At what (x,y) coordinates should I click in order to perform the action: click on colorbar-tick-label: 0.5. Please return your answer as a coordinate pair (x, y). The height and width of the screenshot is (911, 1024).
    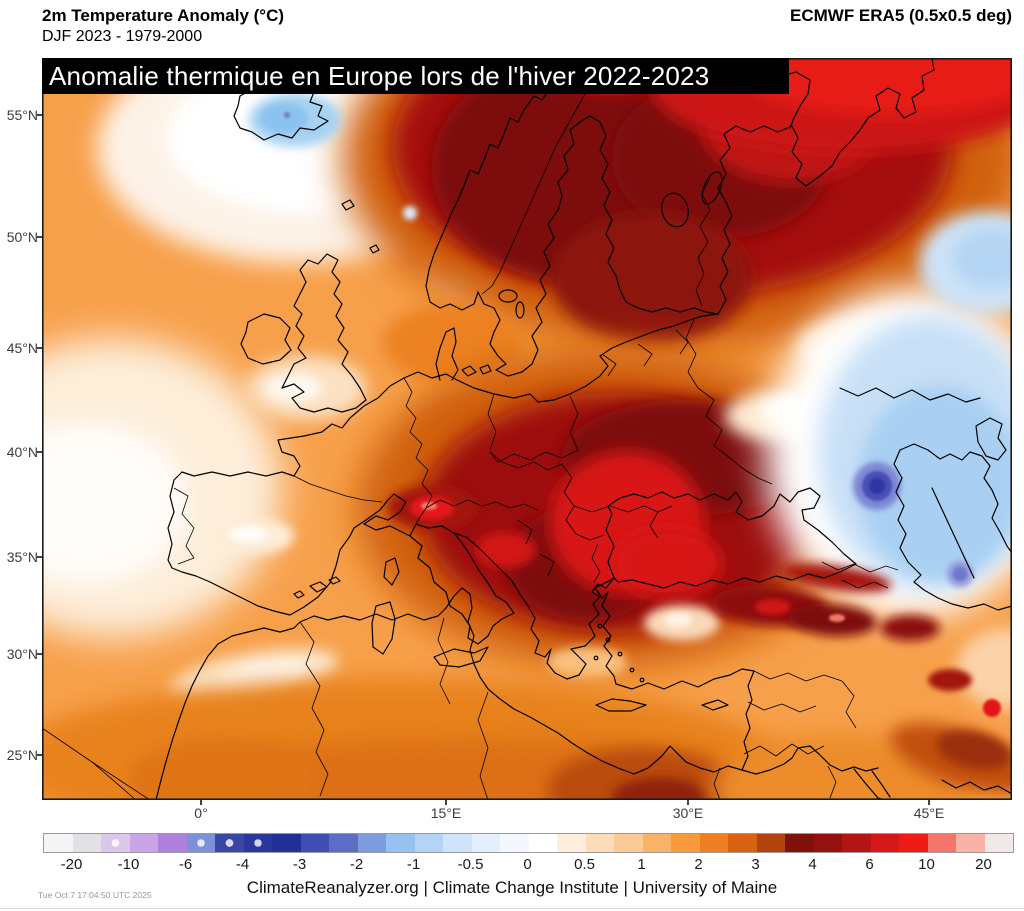
    Looking at the image, I should click on (584, 864).